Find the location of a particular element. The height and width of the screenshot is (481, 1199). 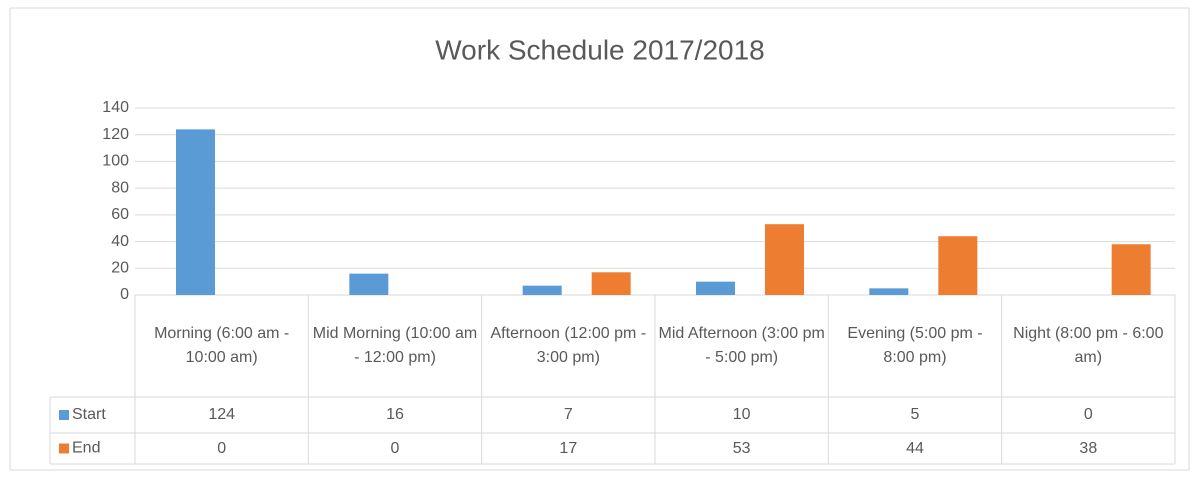

y-tick-label: 60 is located at coordinates (120, 214).